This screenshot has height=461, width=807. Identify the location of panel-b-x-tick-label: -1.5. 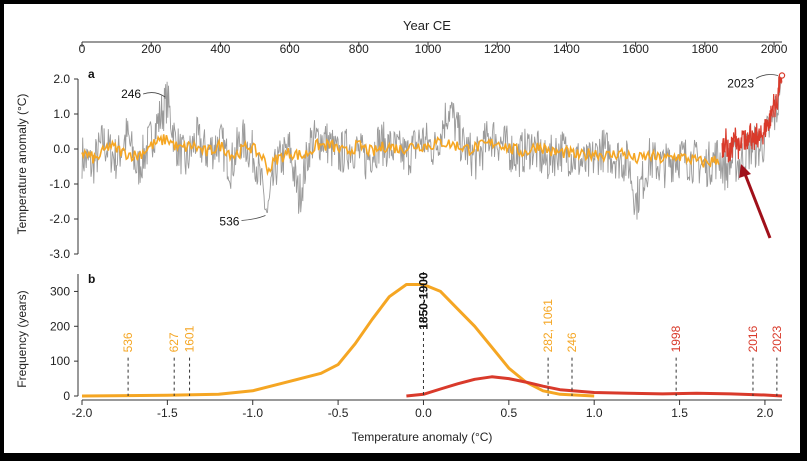
(167, 413).